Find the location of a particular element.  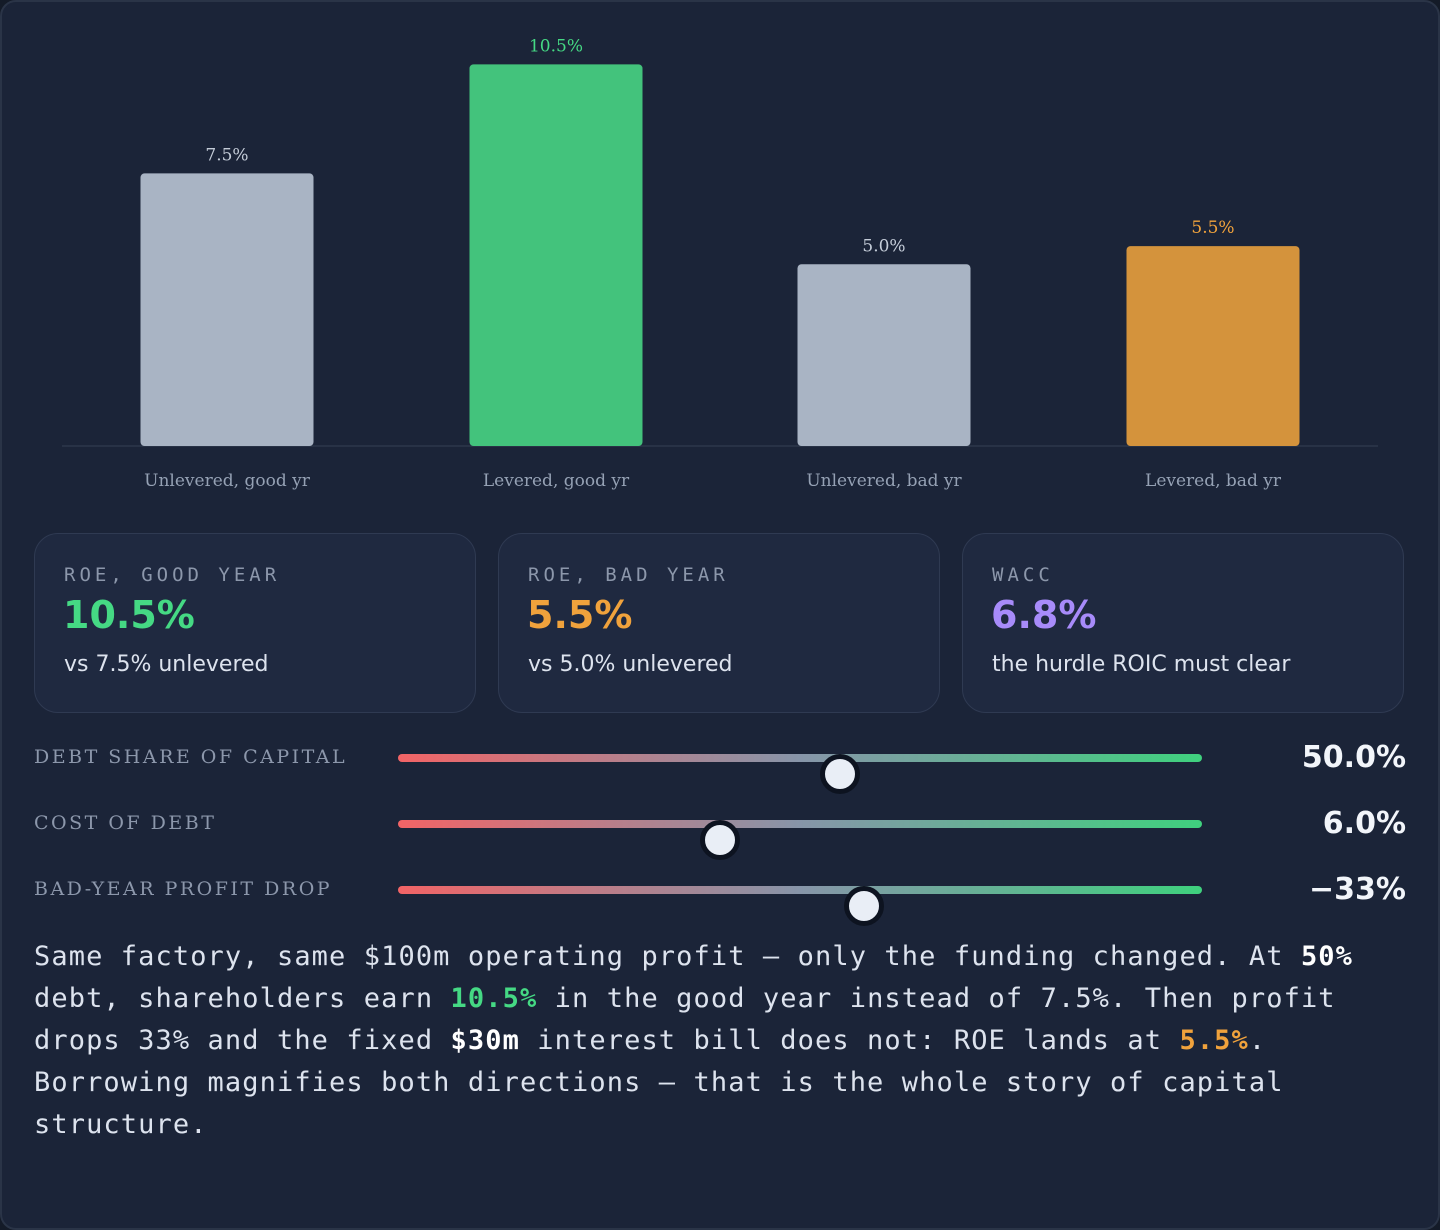

card-wacc: WACC 6.8% the hurdle ROIC must clear is located at coordinates (1183, 623).